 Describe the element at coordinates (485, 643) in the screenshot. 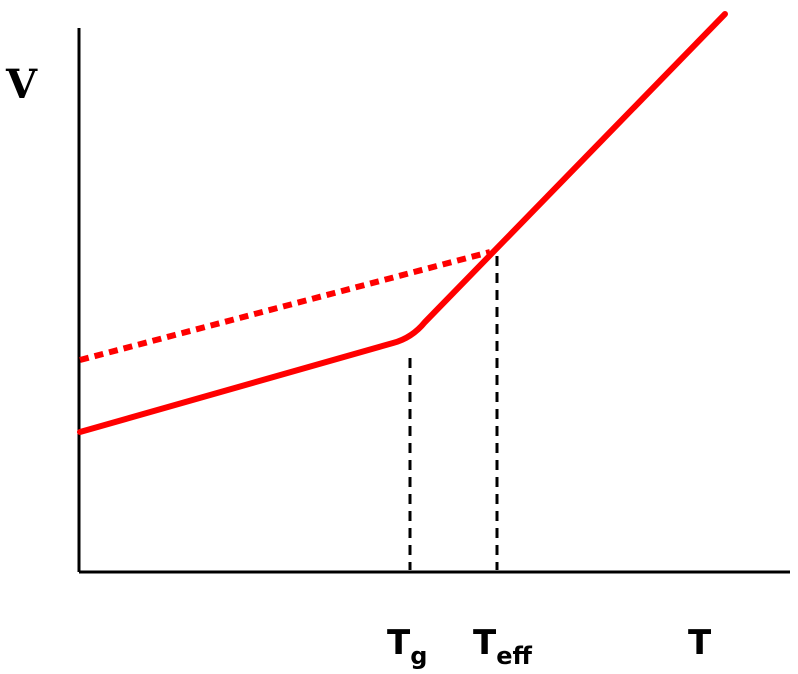

I see `teff-label-main: T` at that location.